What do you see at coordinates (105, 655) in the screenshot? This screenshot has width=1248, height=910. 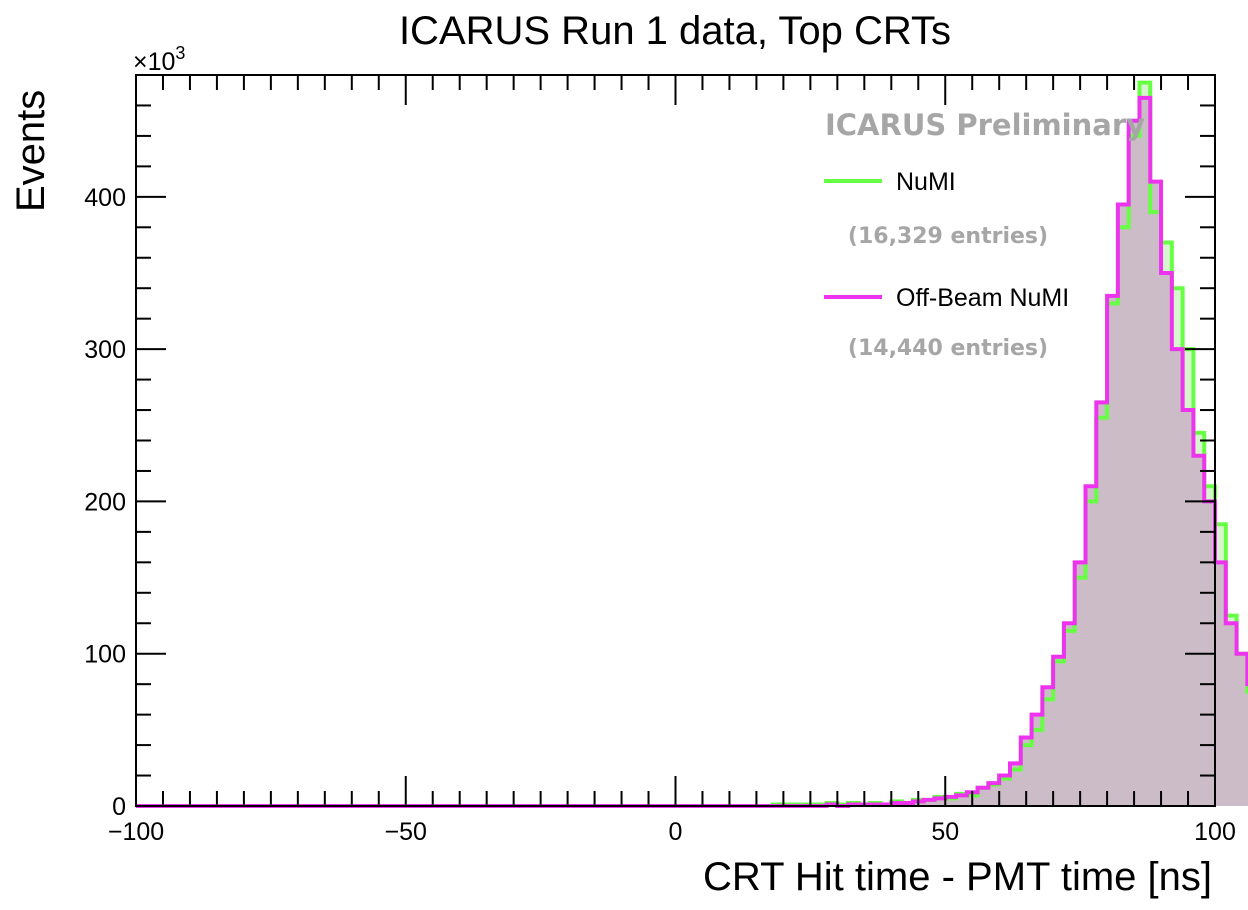 I see `y-tick-label: 100` at bounding box center [105, 655].